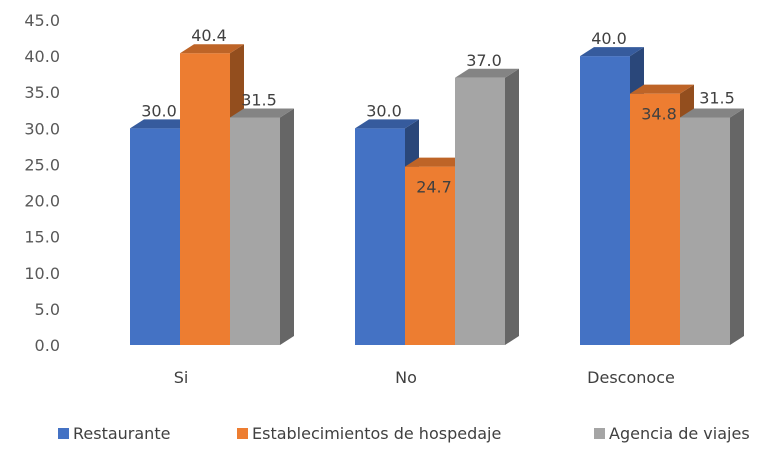  I want to click on legend-item: Establecimientos de hospedaje, so click(369, 433).